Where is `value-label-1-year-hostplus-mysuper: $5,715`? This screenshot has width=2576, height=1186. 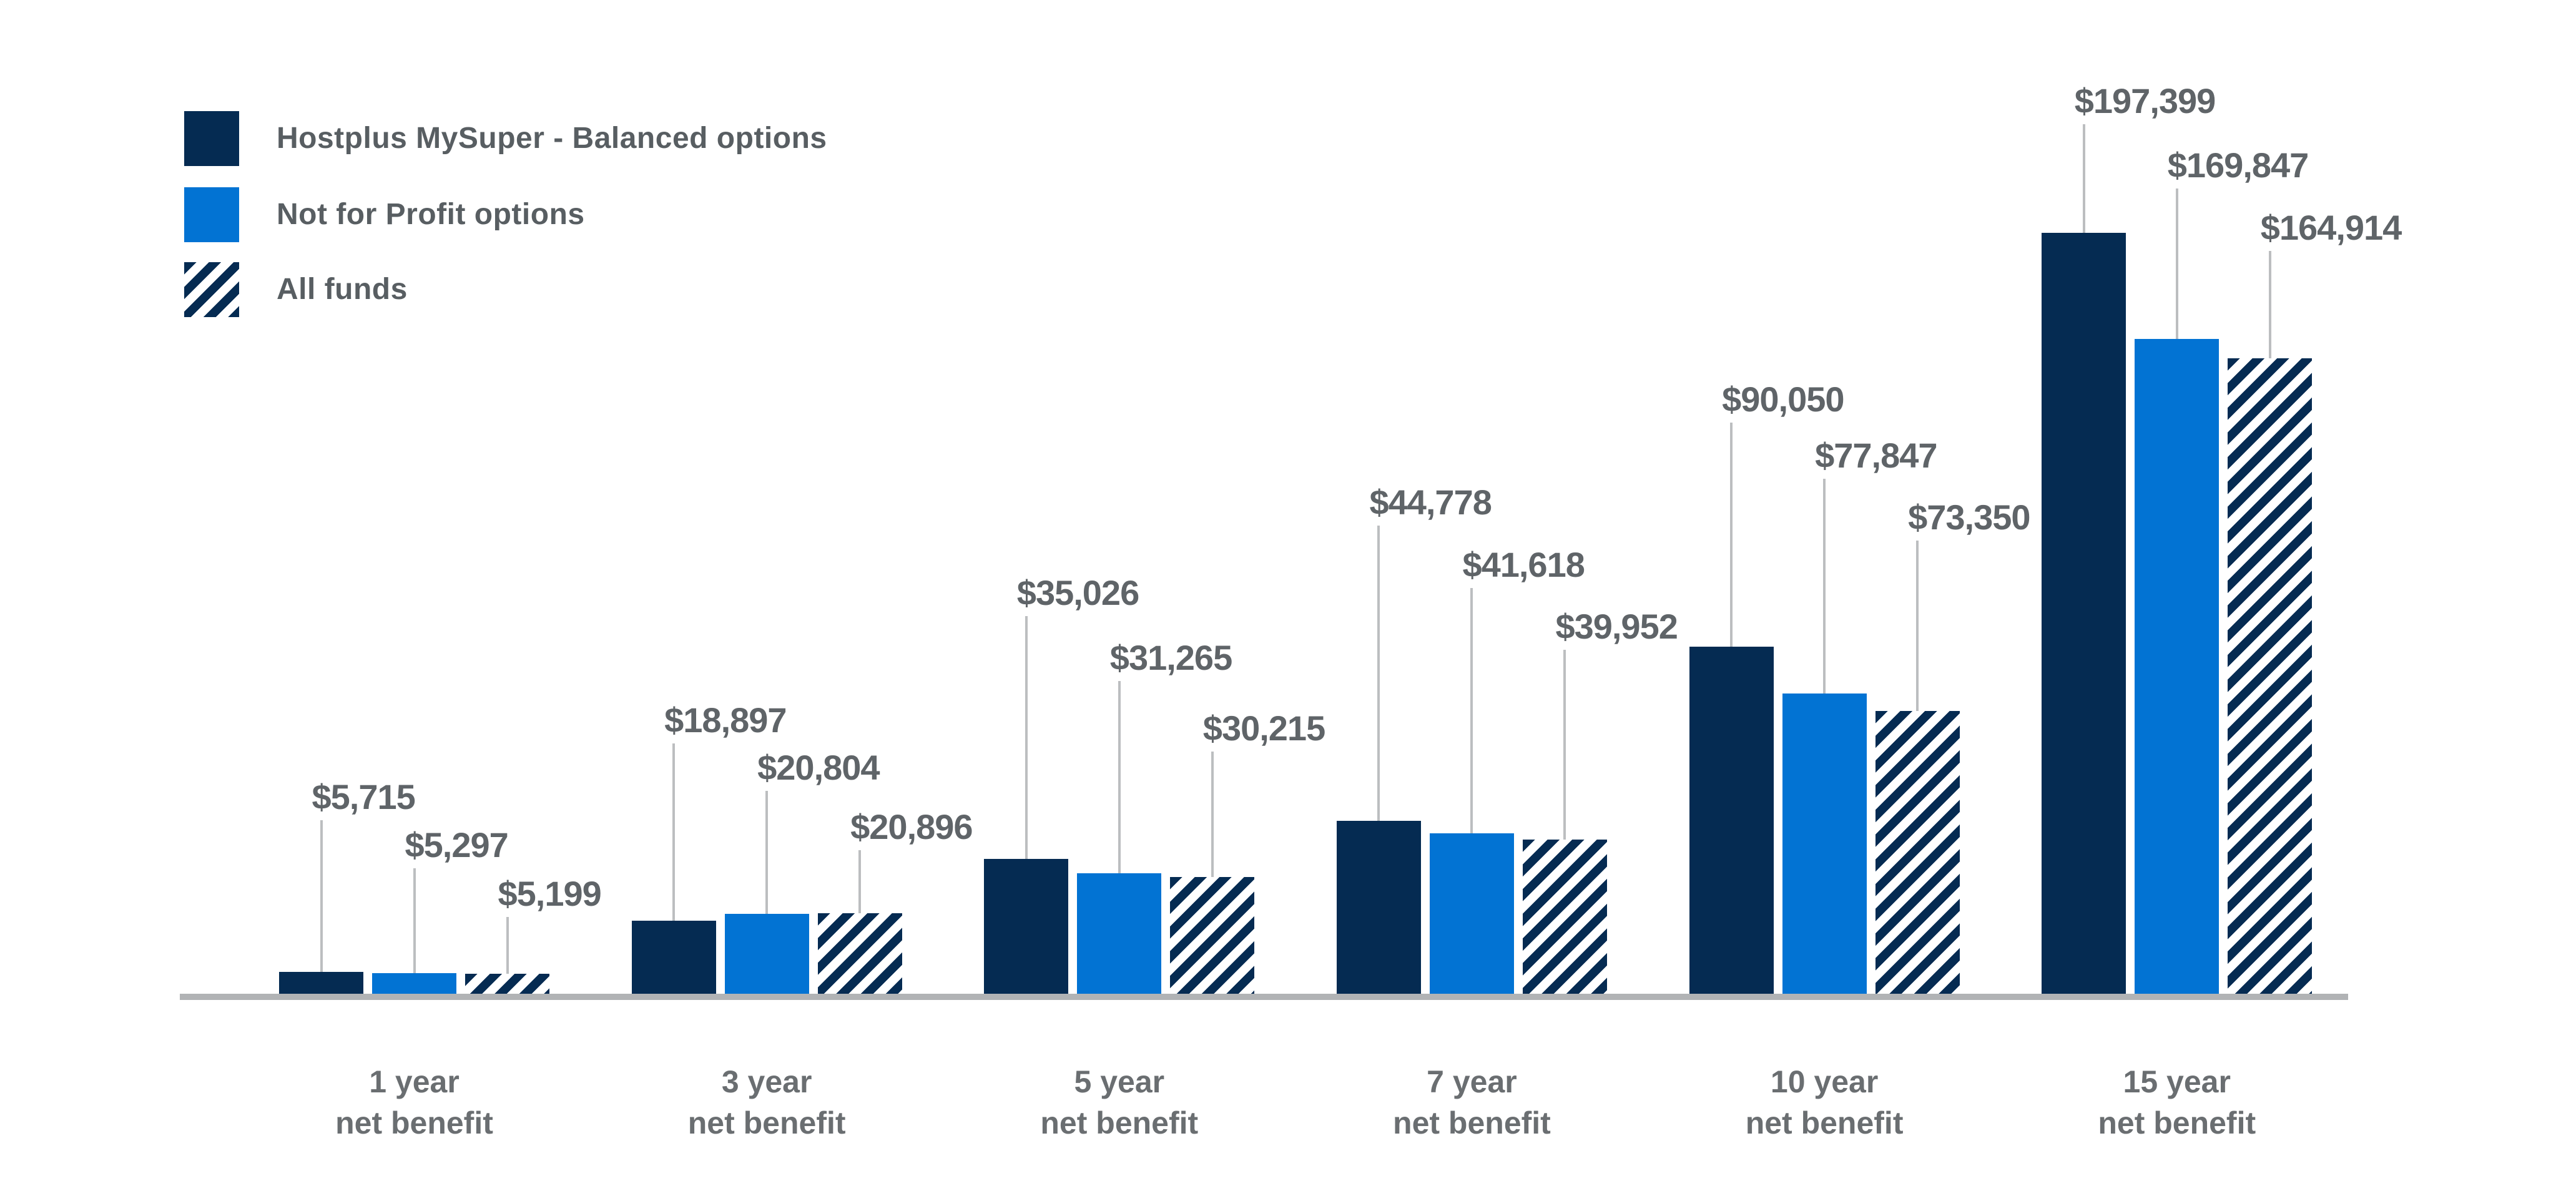 value-label-1-year-hostplus-mysuper: $5,715 is located at coordinates (364, 796).